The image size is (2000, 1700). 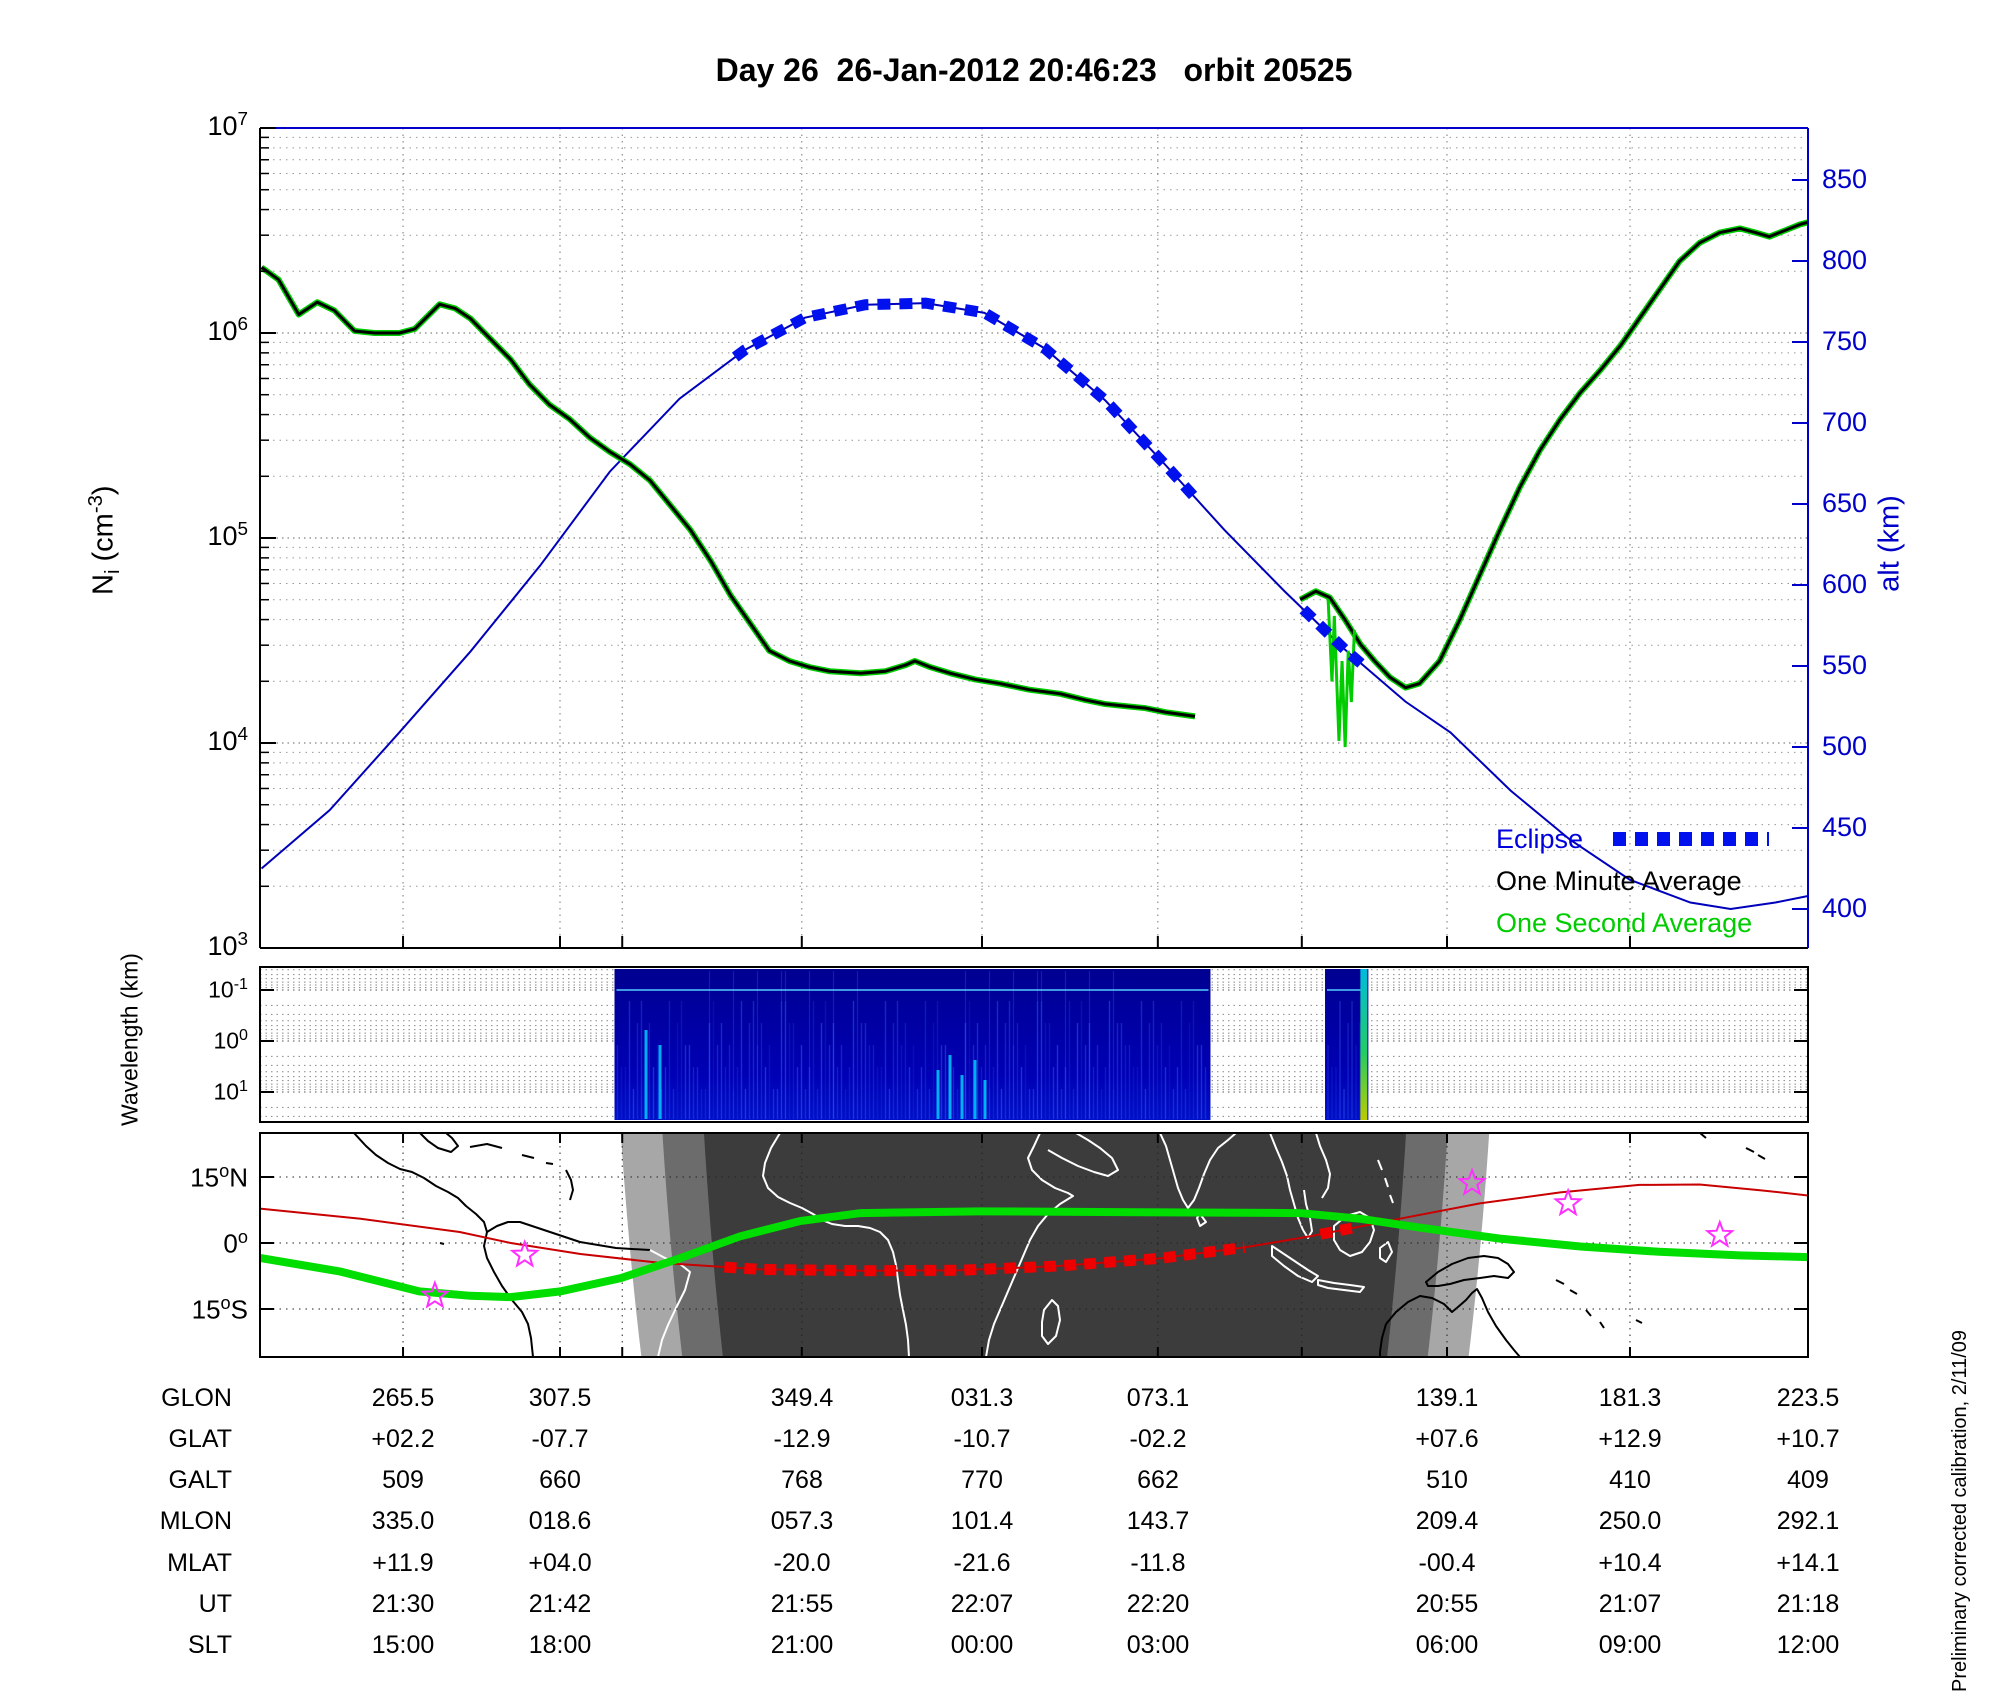 I want to click on table-cell: +14.1, so click(x=1808, y=1563).